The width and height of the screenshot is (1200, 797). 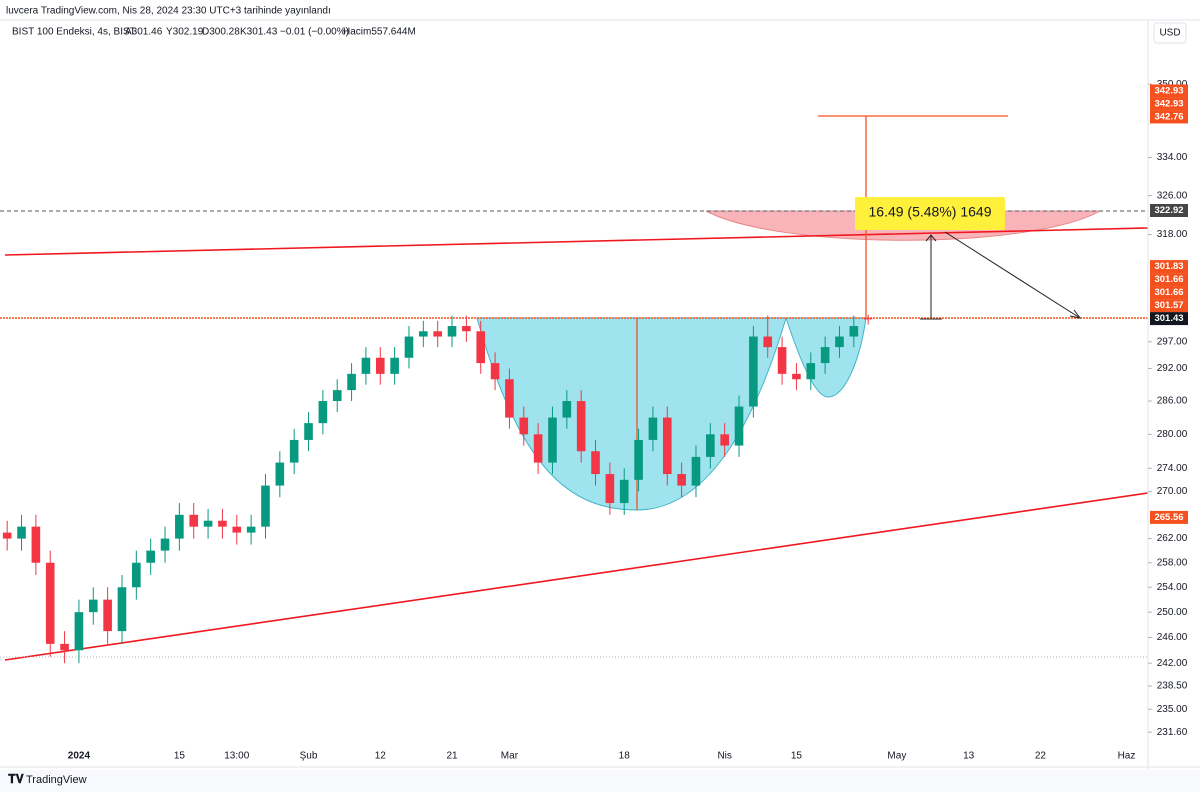 I want to click on y-tick-label: 246.00, so click(x=1172, y=637).